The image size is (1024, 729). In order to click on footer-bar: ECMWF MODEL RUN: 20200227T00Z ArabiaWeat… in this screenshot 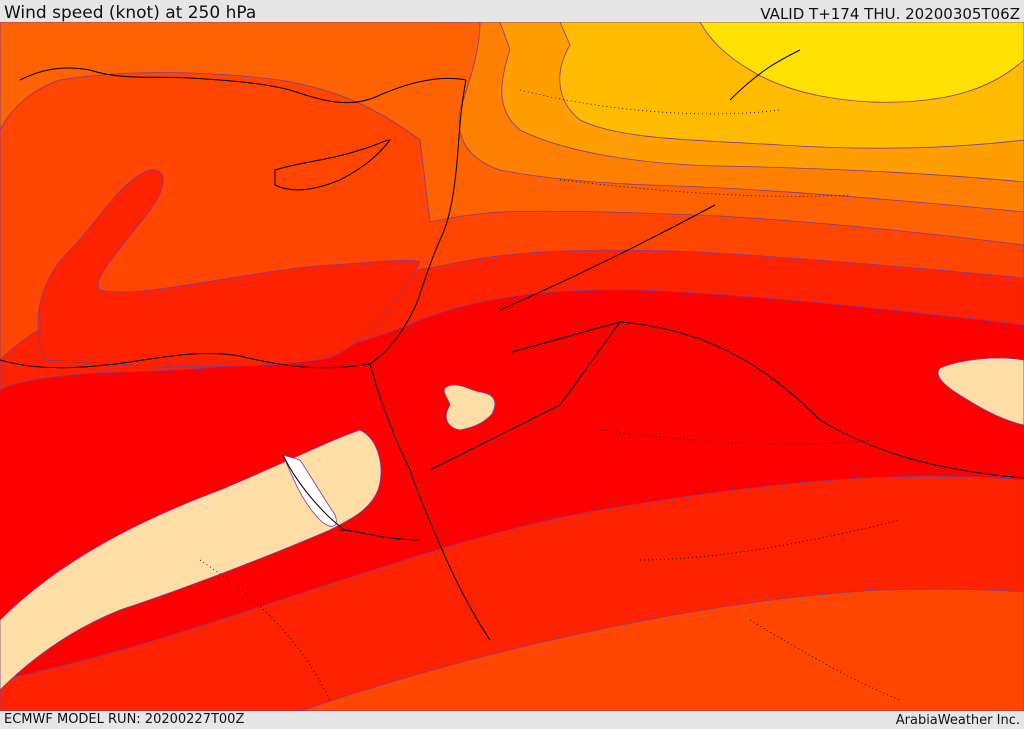, I will do `click(512, 720)`.